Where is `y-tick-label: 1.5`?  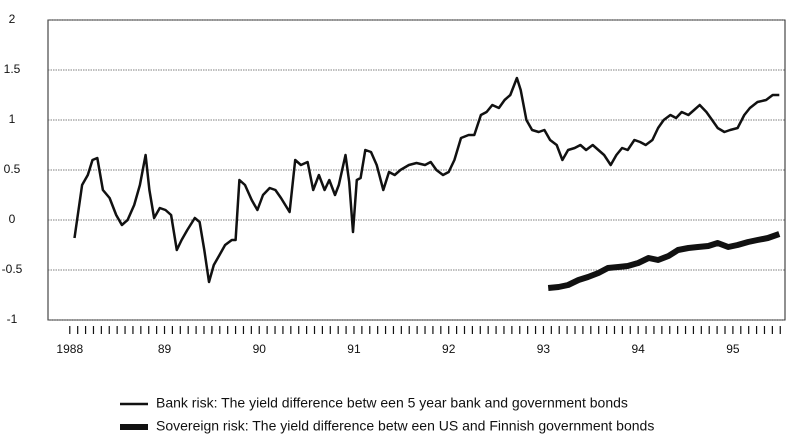 y-tick-label: 1.5 is located at coordinates (12, 69).